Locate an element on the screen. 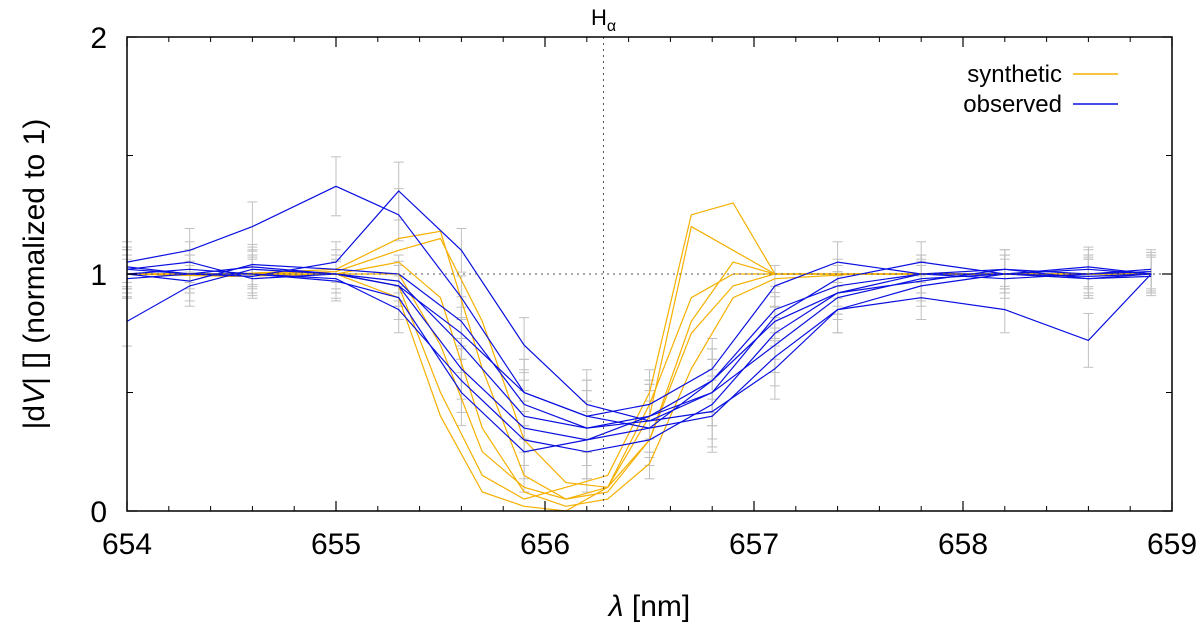 This screenshot has height=631, width=1200. x-tick-label: 655 is located at coordinates (336, 544).